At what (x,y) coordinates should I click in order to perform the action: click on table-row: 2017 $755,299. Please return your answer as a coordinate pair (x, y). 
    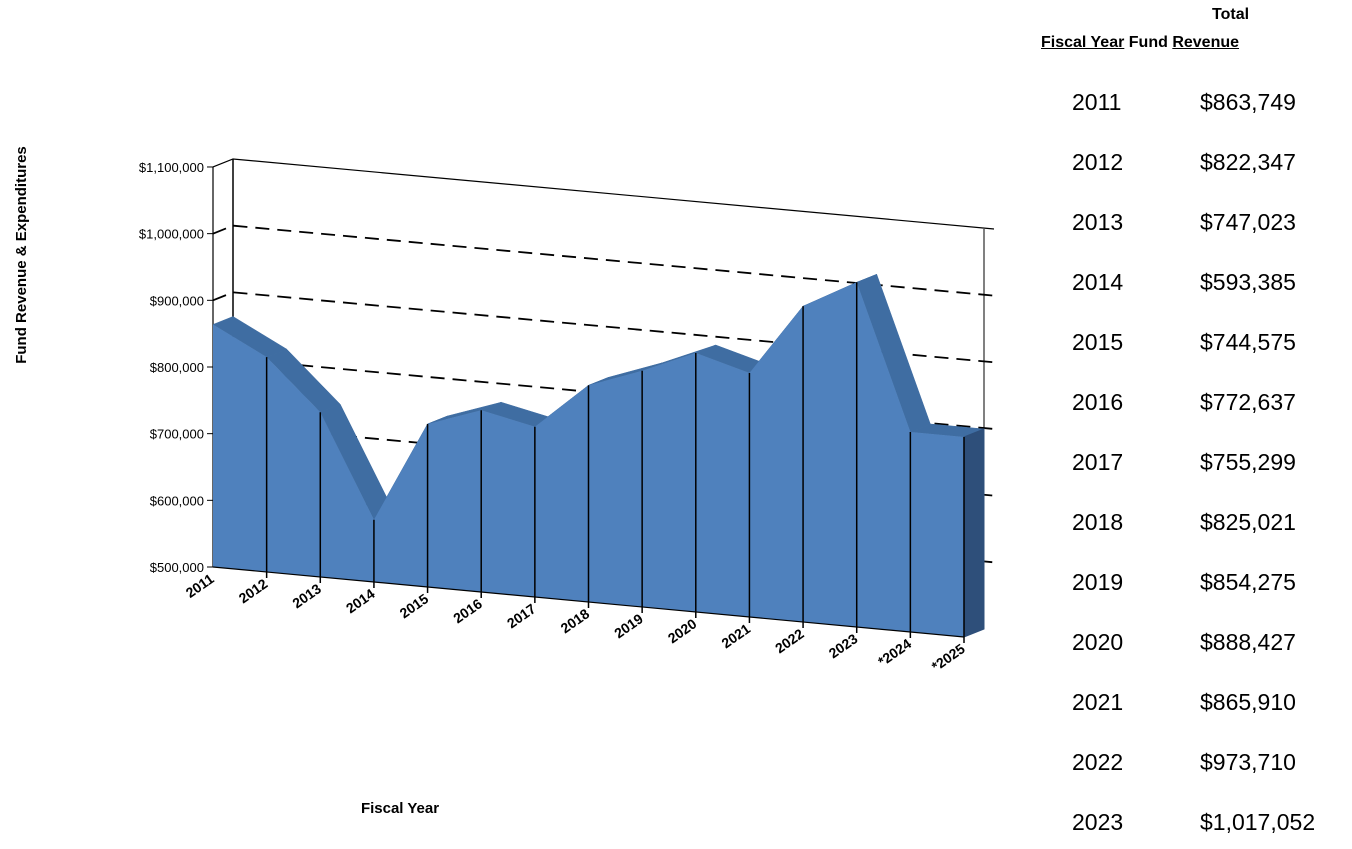
    Looking at the image, I should click on (1176, 469).